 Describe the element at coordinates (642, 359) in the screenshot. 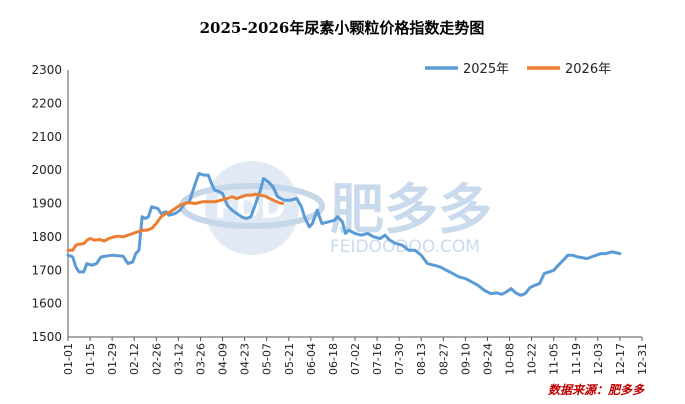

I see `x-tick-label: 12-31` at that location.